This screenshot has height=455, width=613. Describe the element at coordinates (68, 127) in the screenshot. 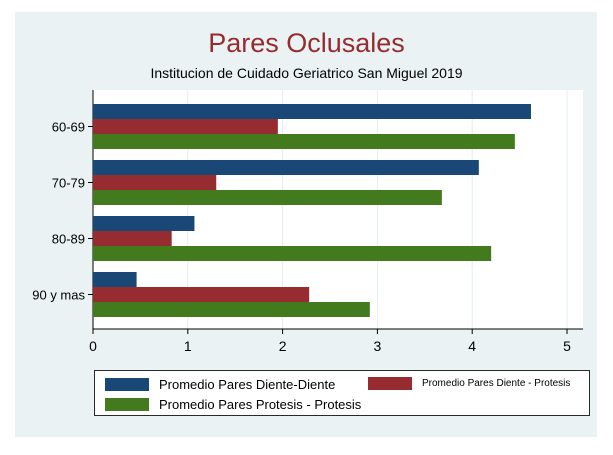

I see `y-tick-label: 60-69` at that location.